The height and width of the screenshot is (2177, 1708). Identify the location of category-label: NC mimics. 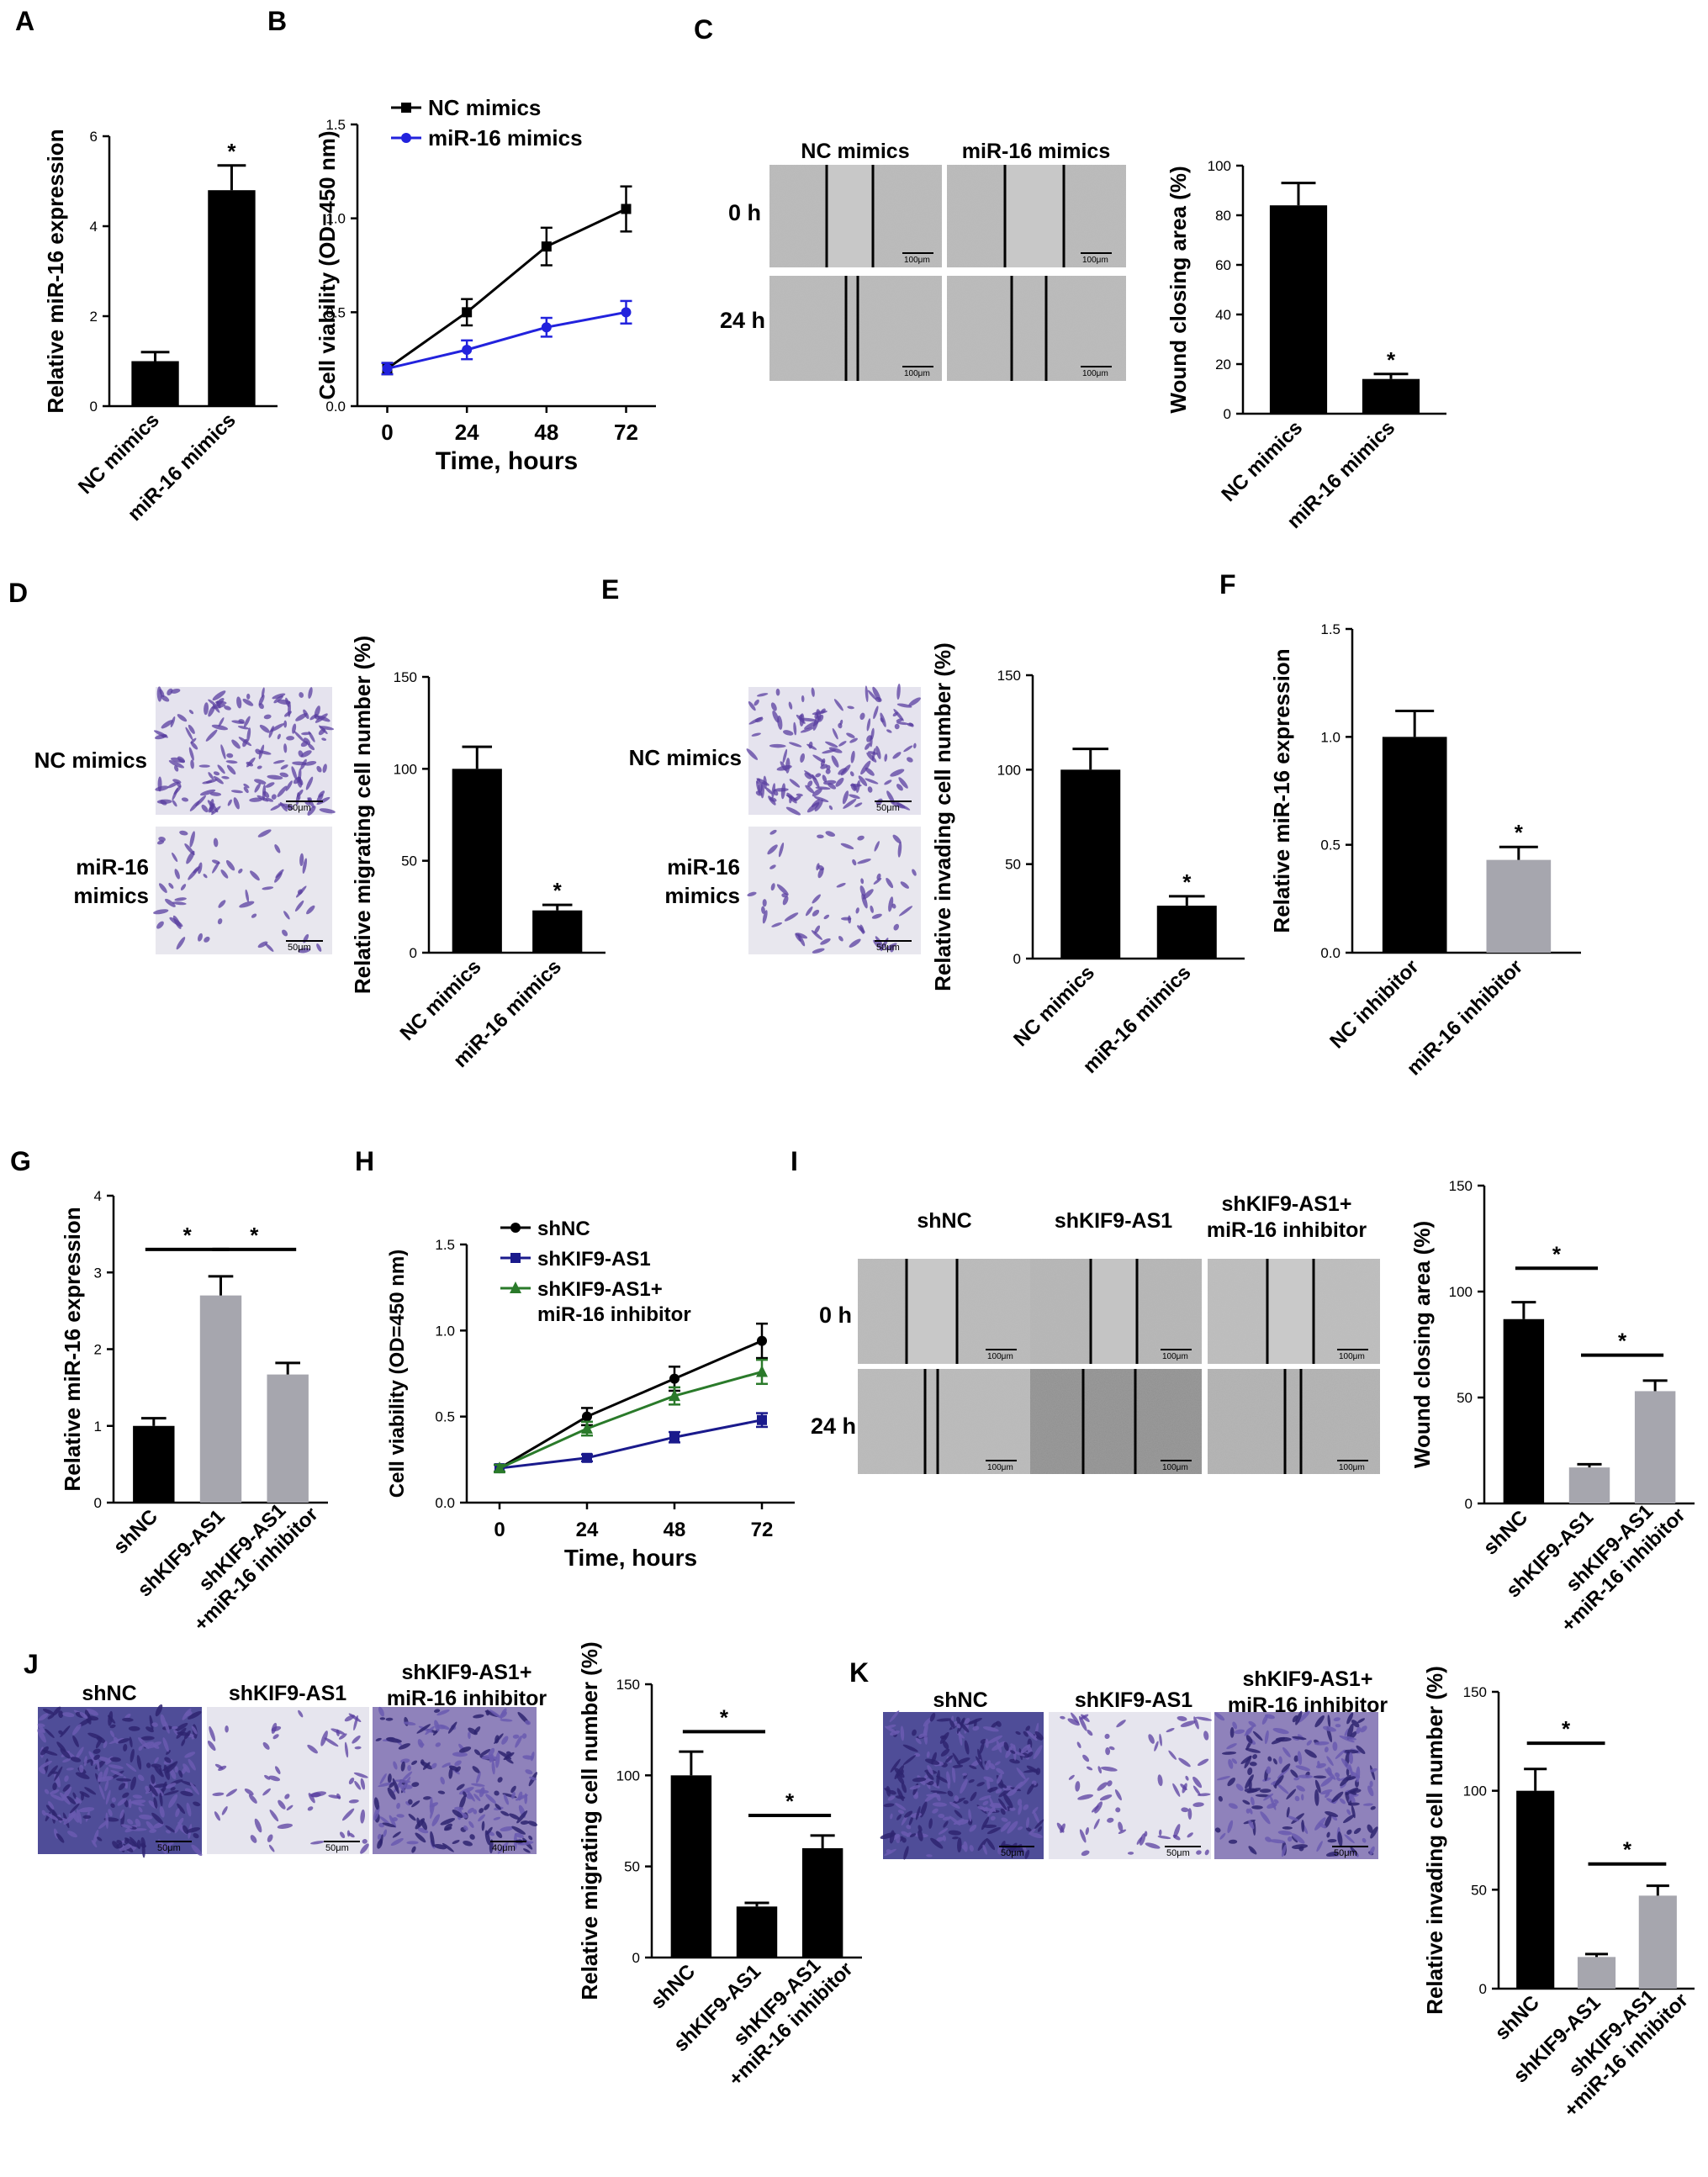
(1262, 461).